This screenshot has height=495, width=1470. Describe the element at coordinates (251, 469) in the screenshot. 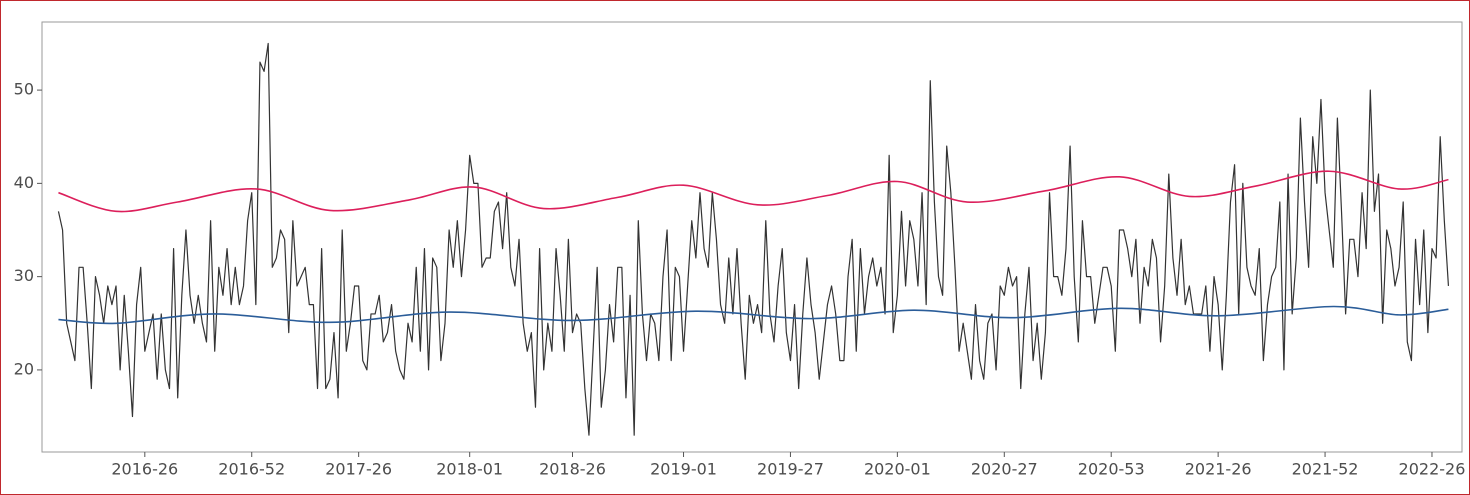

I see `x-tick-label: 2016-52` at that location.